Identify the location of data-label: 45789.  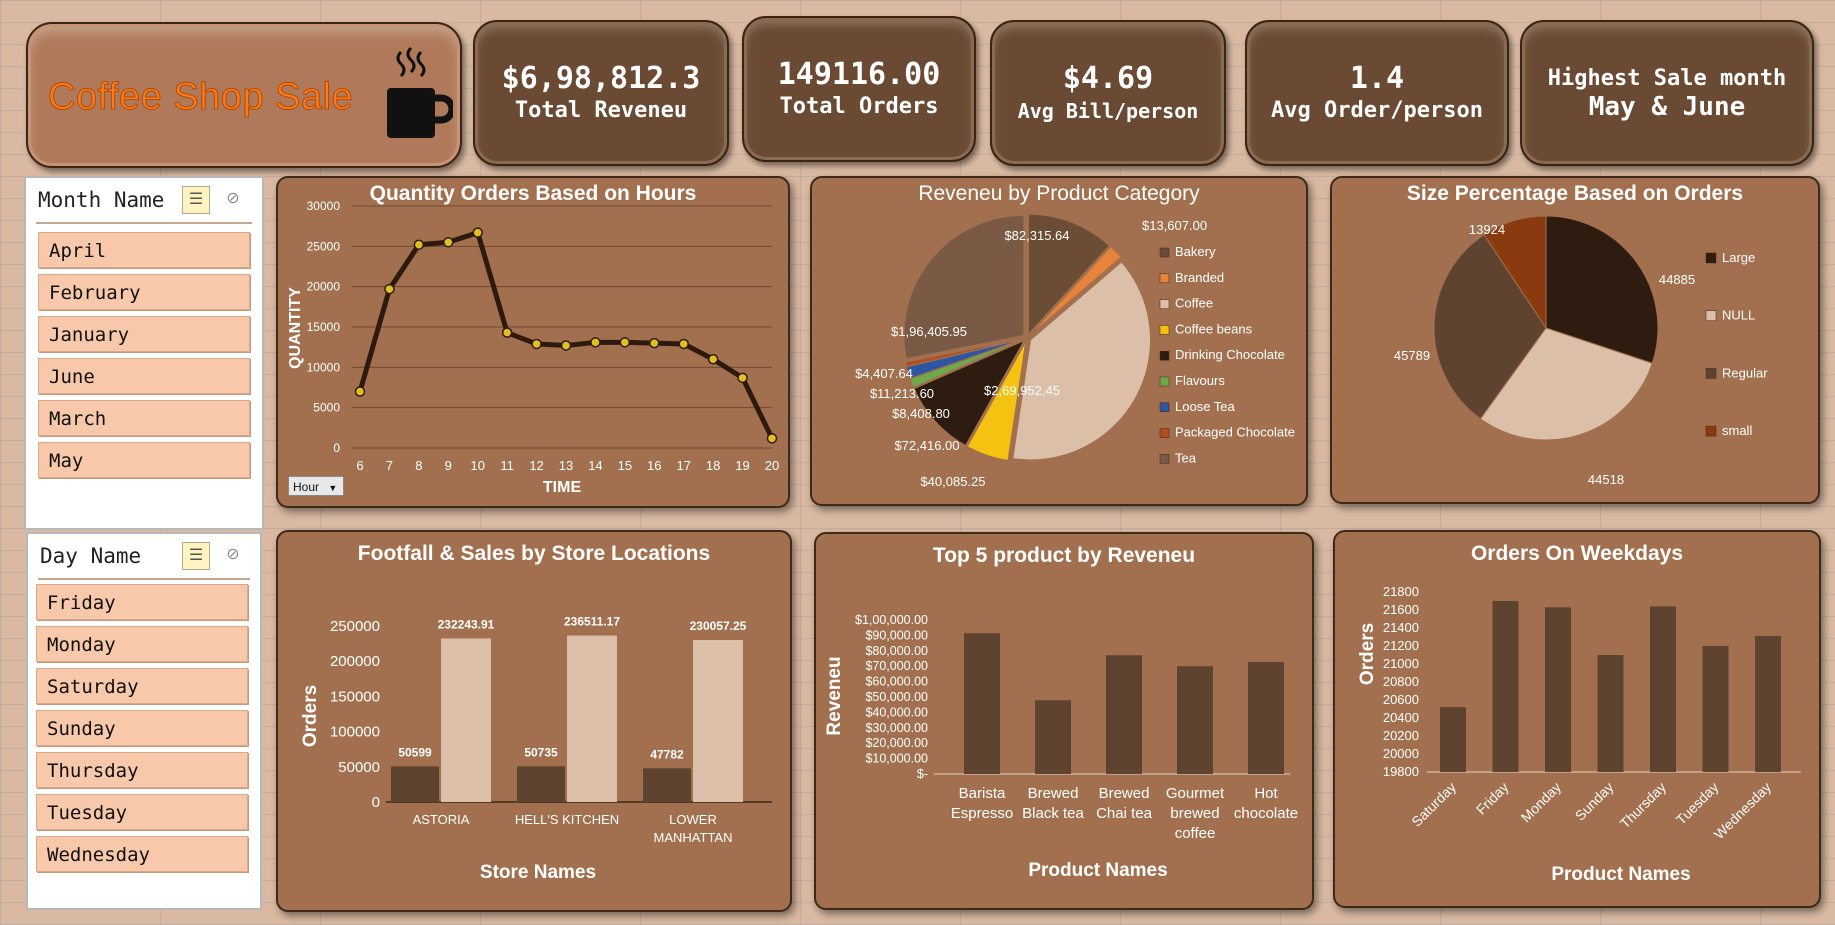
(1412, 355).